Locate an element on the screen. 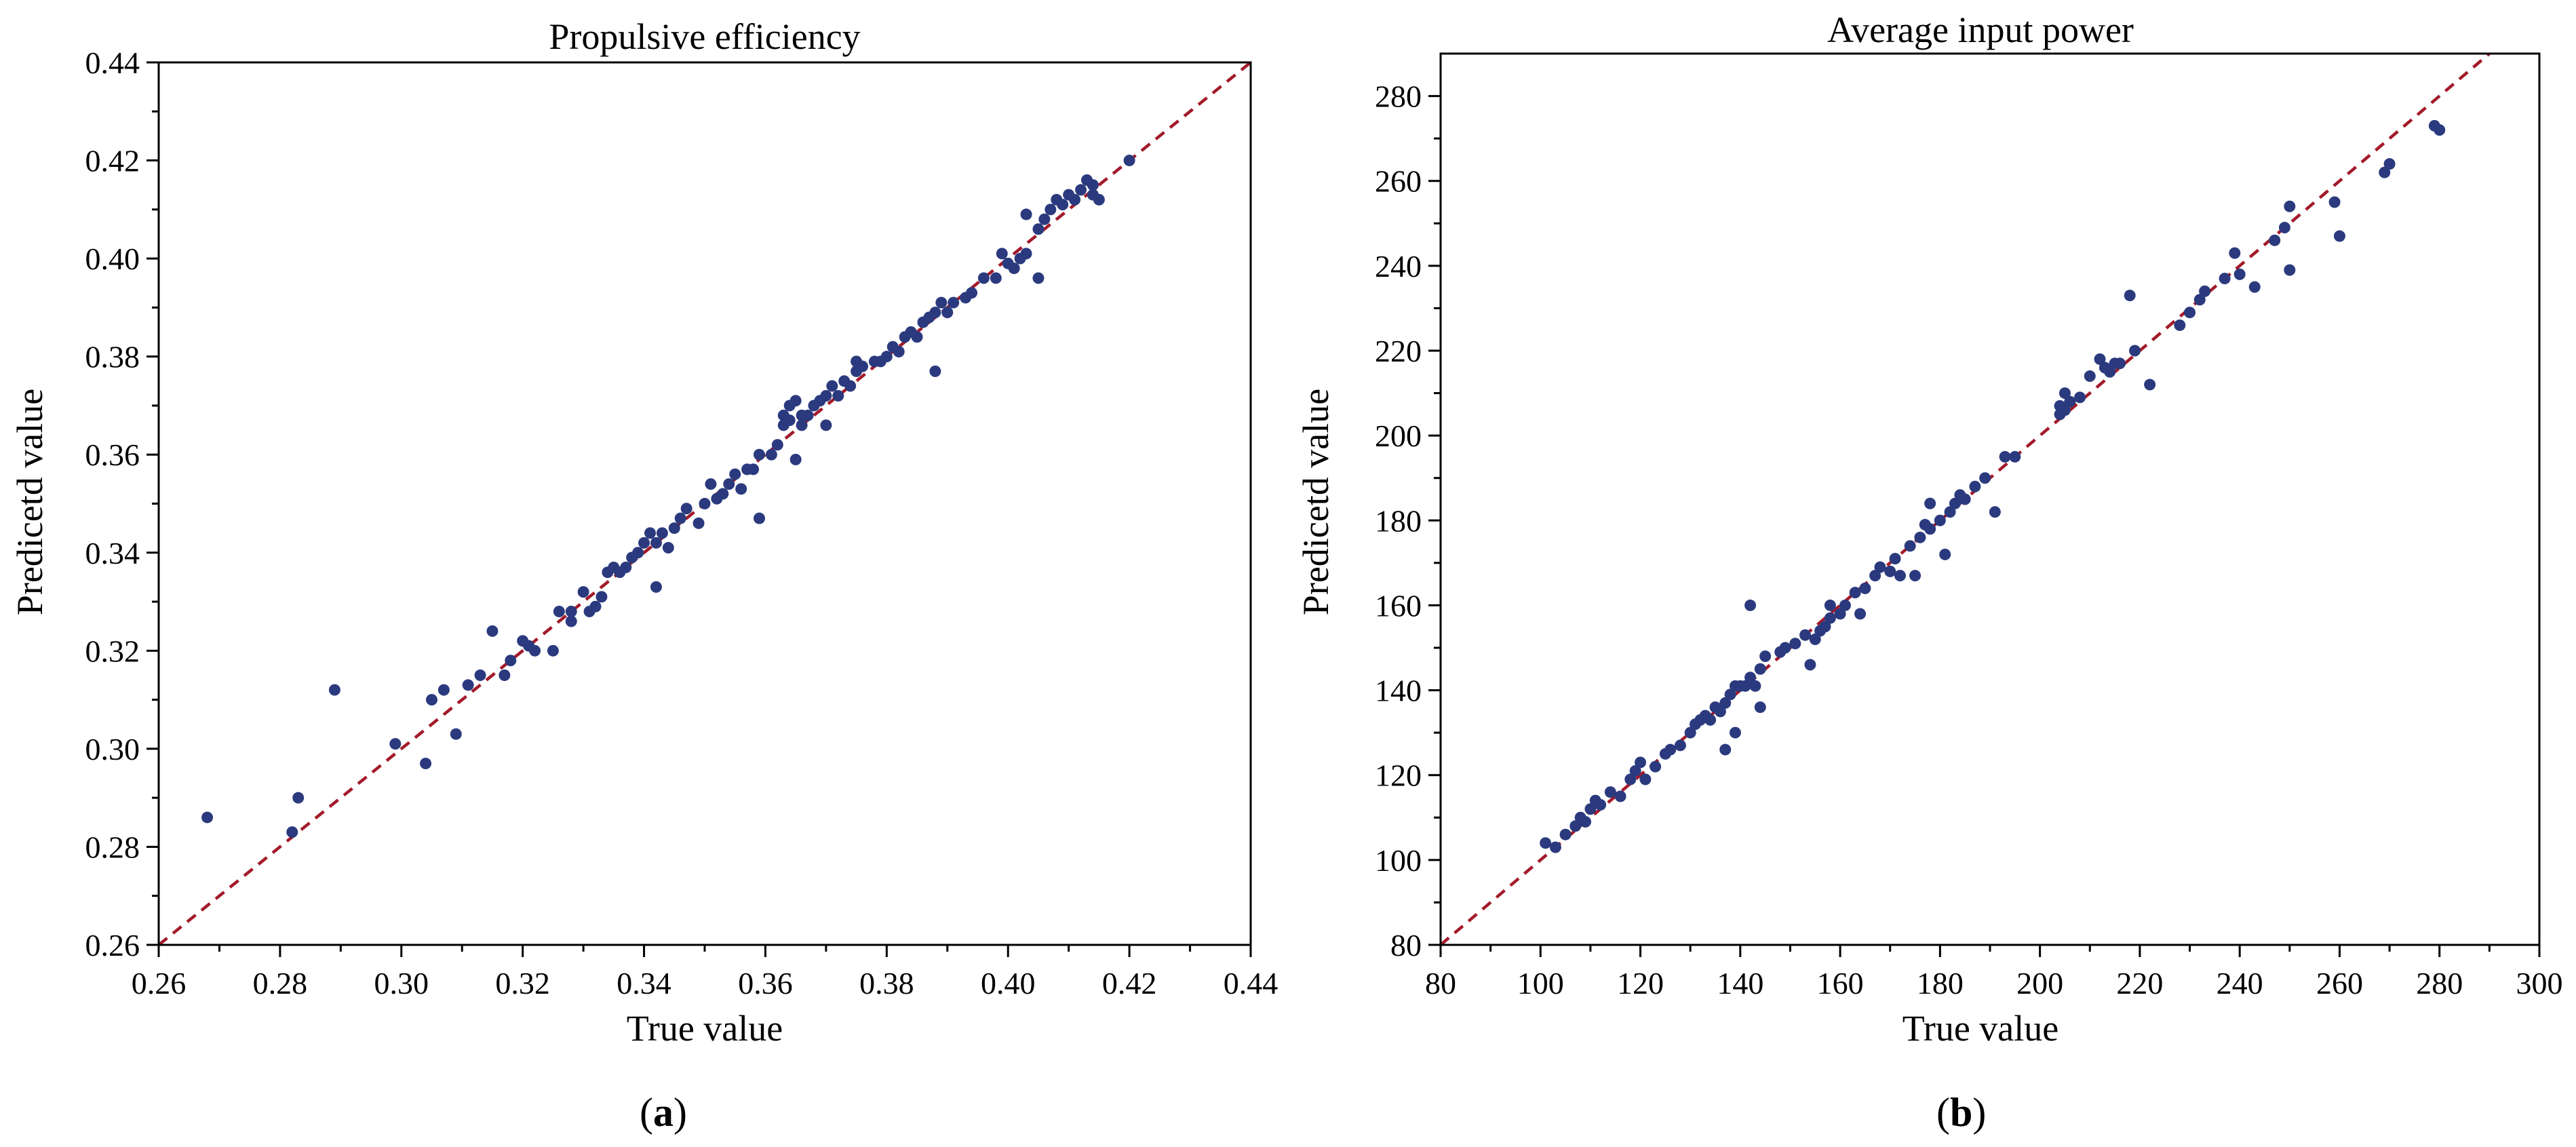 This screenshot has width=2576, height=1147. y-tick-label-b: 140 is located at coordinates (1398, 691).